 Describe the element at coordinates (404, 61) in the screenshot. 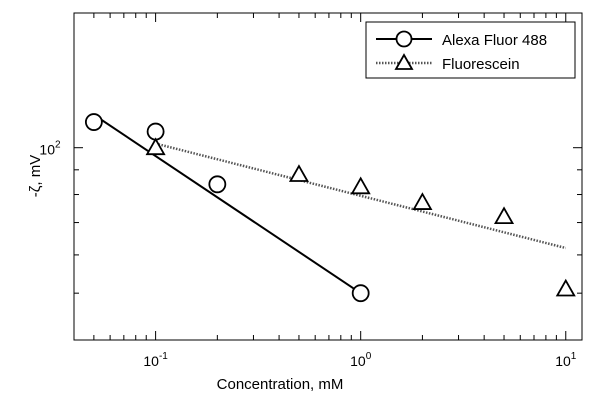

I see `legend-marker-fluorescein` at that location.